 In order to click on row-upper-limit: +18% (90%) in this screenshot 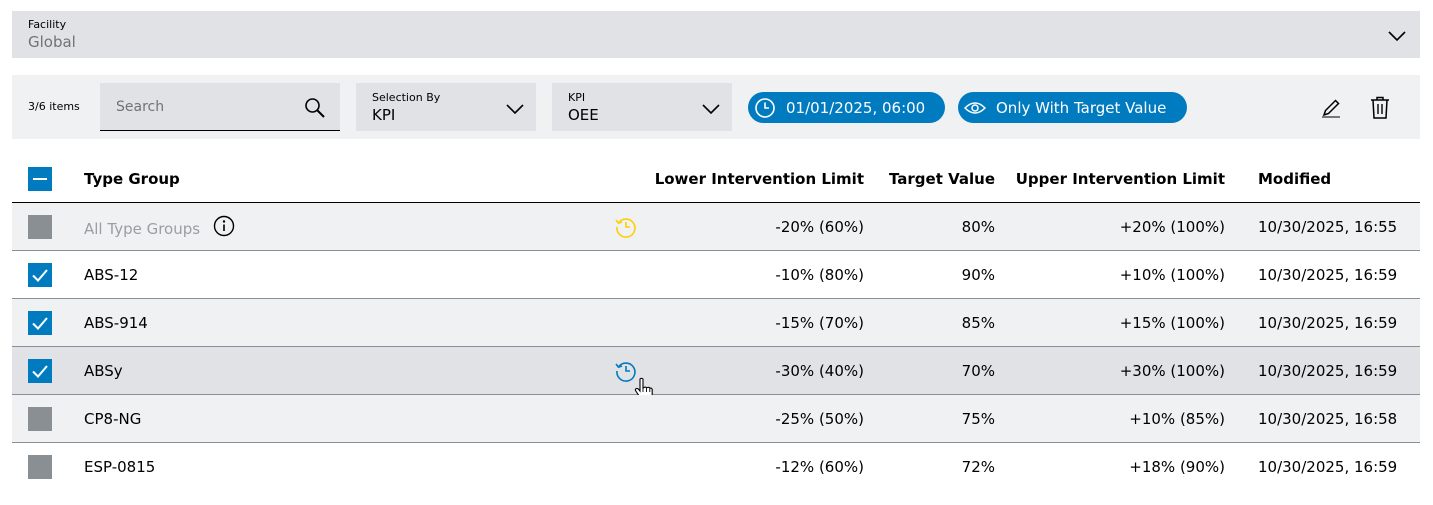, I will do `click(1177, 467)`.